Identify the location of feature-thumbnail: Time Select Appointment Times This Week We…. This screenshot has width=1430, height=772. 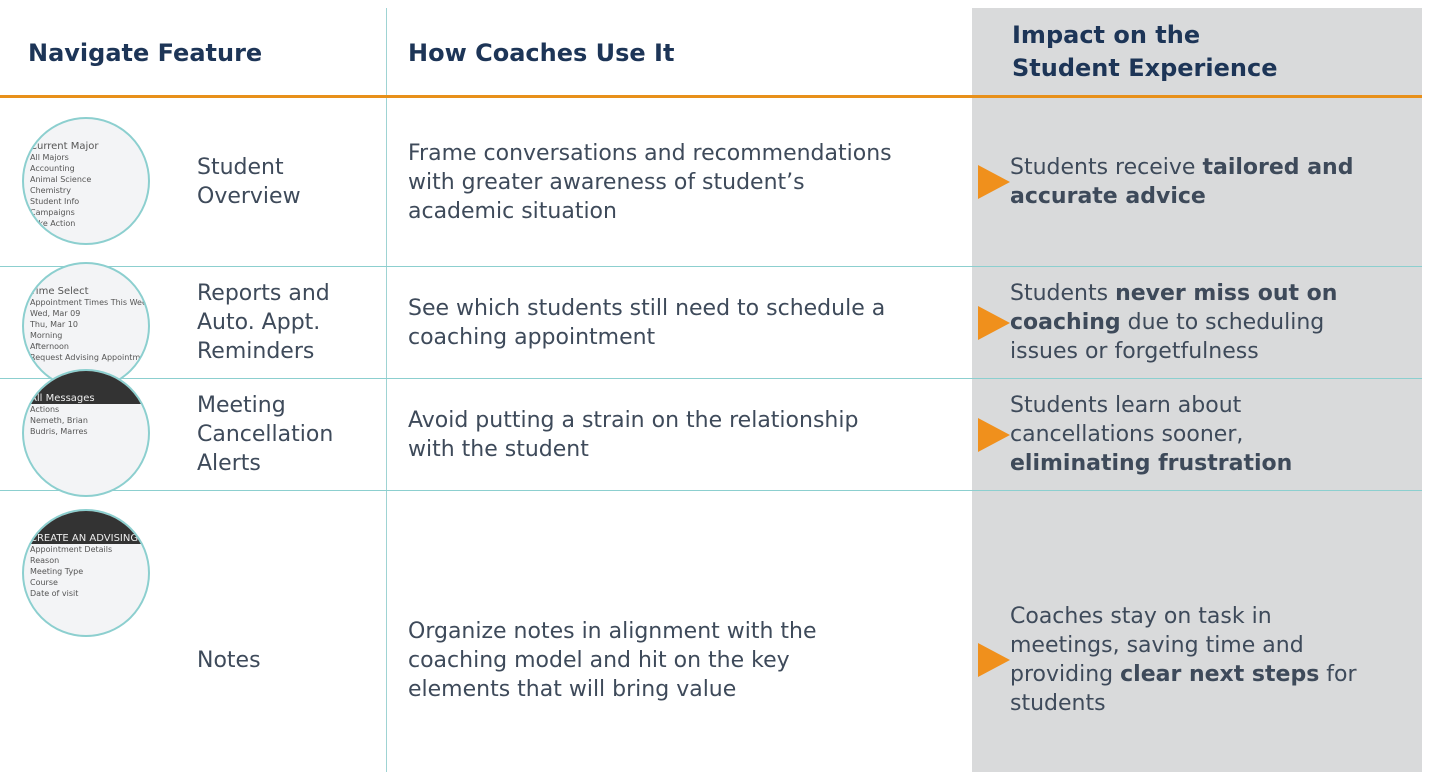
(86, 326).